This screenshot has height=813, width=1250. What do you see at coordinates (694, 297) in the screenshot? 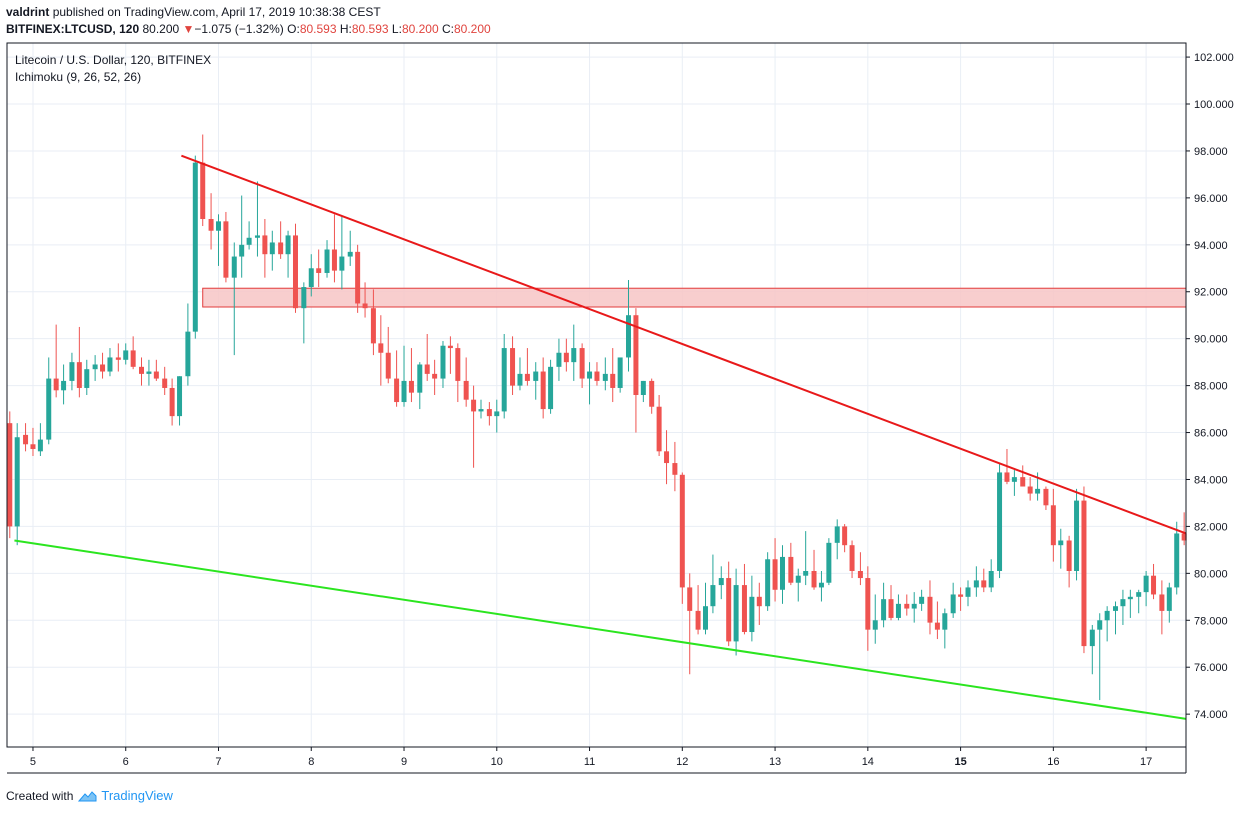
I see `zone-layer` at bounding box center [694, 297].